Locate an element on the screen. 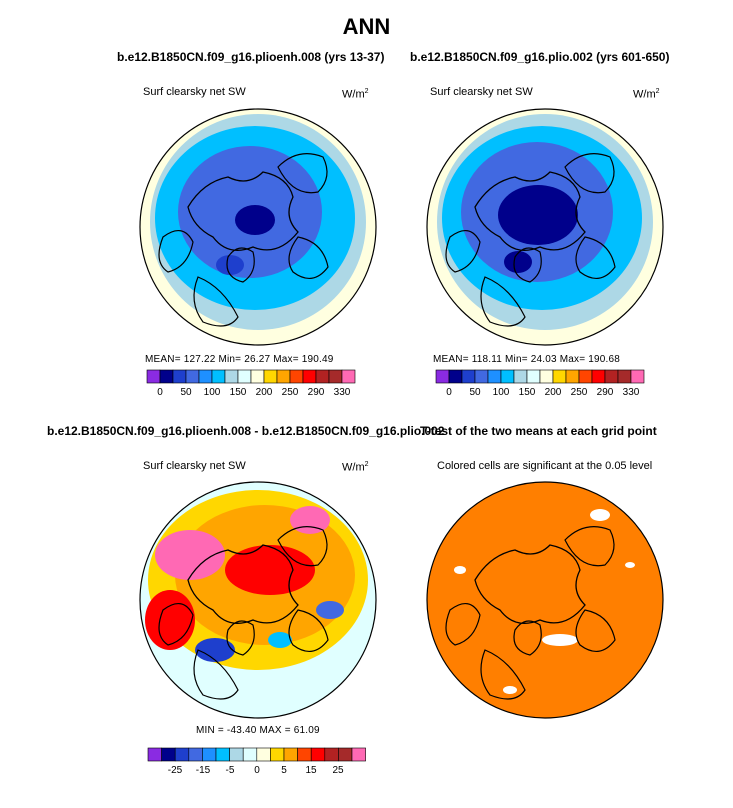 The image size is (733, 808). panel2-colorbar is located at coordinates (540, 376).